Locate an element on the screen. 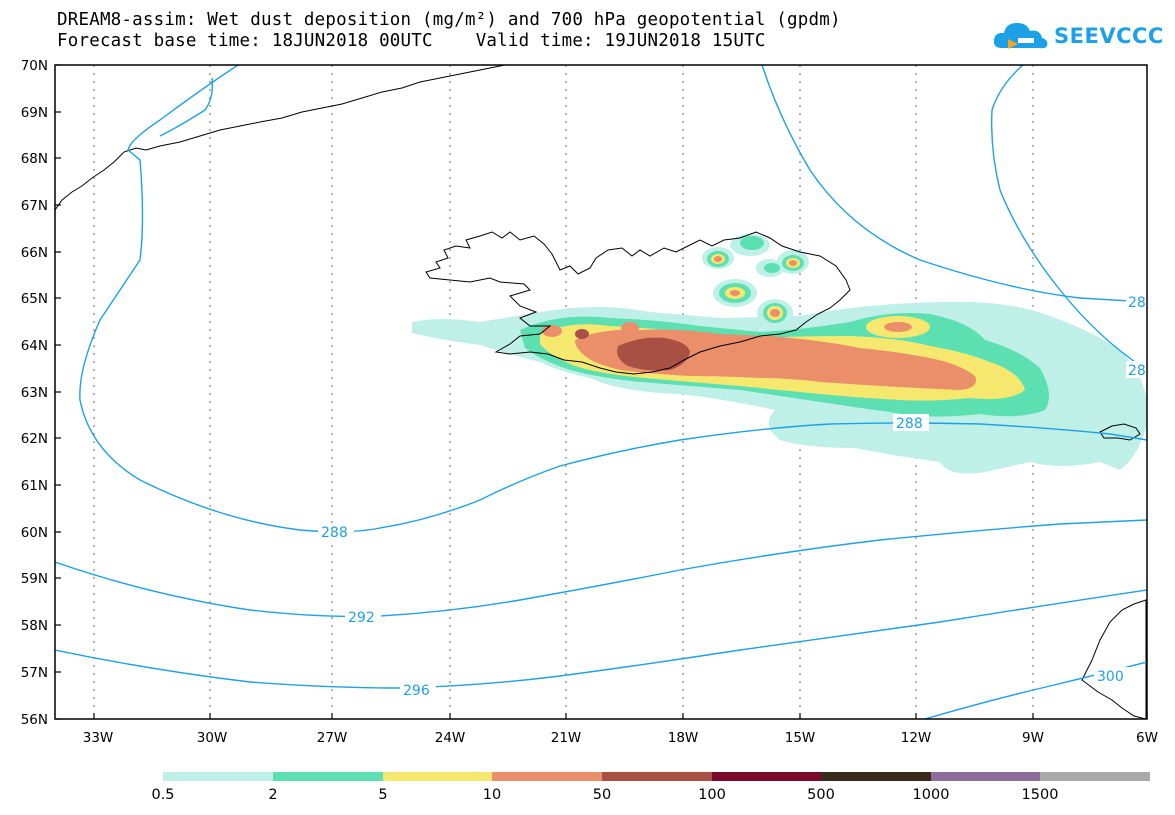 Image resolution: width=1175 pixels, height=815 pixels. lat-tick-label: 67N is located at coordinates (34, 206).